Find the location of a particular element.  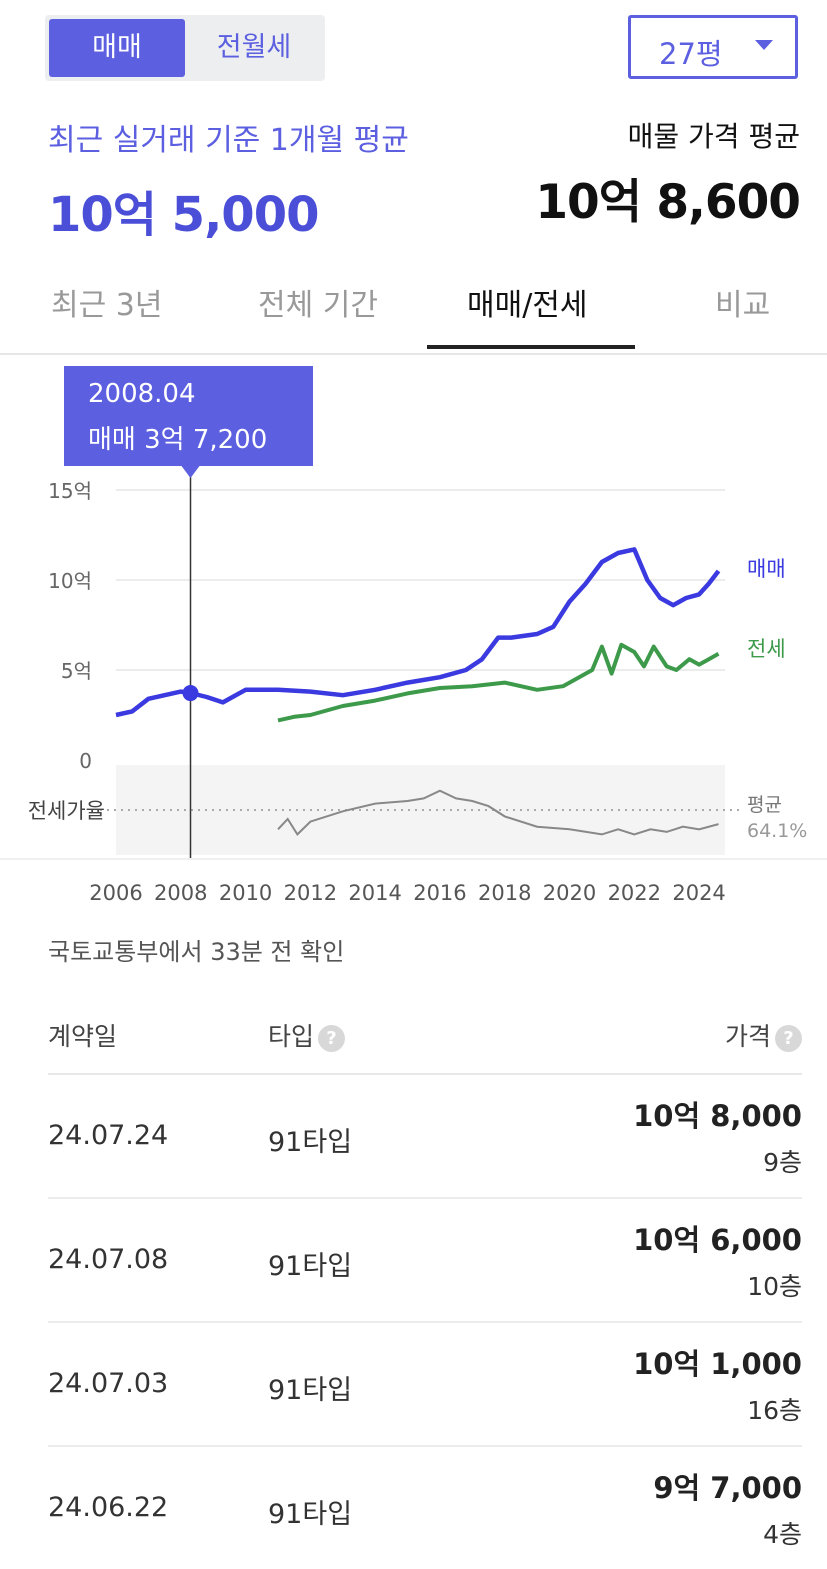

column-header-type: 타입? is located at coordinates (307, 1035).